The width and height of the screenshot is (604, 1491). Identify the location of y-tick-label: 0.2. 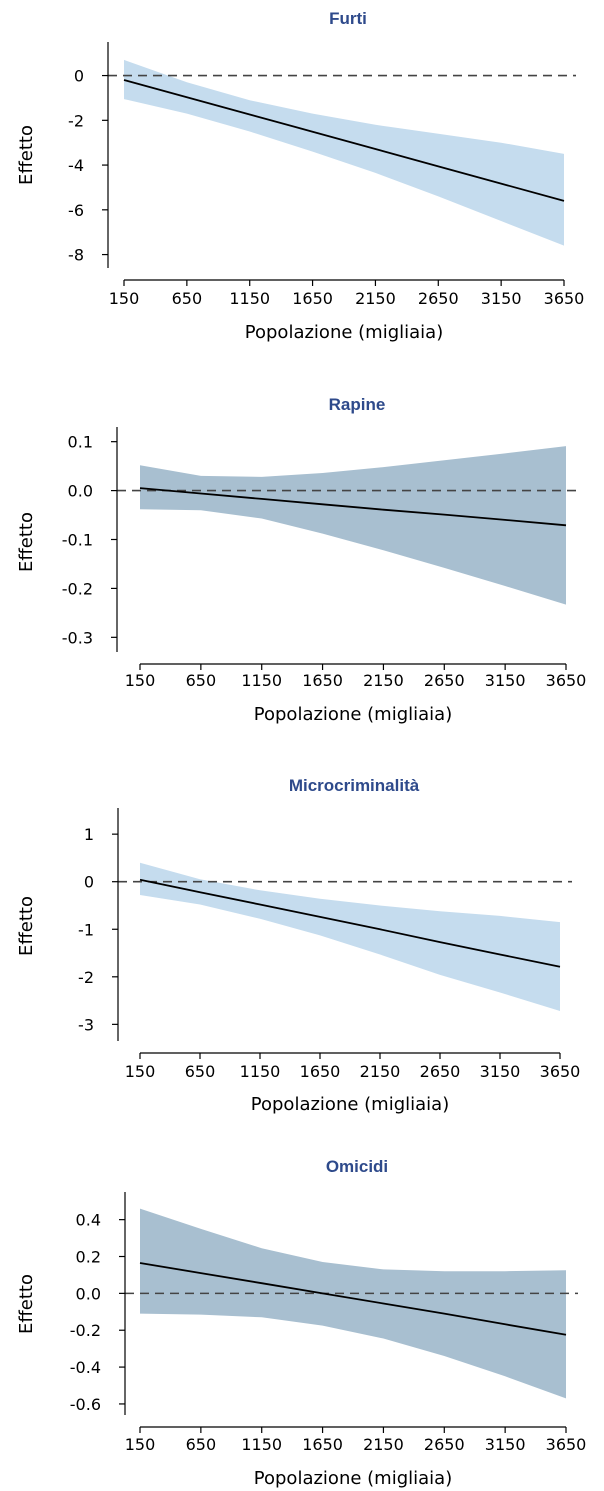
(88, 1257).